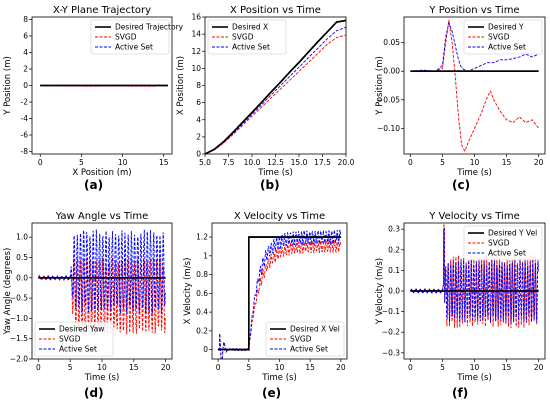  Describe the element at coordinates (275, 10) in the screenshot. I see `chart-title: X Position vs Time` at that location.